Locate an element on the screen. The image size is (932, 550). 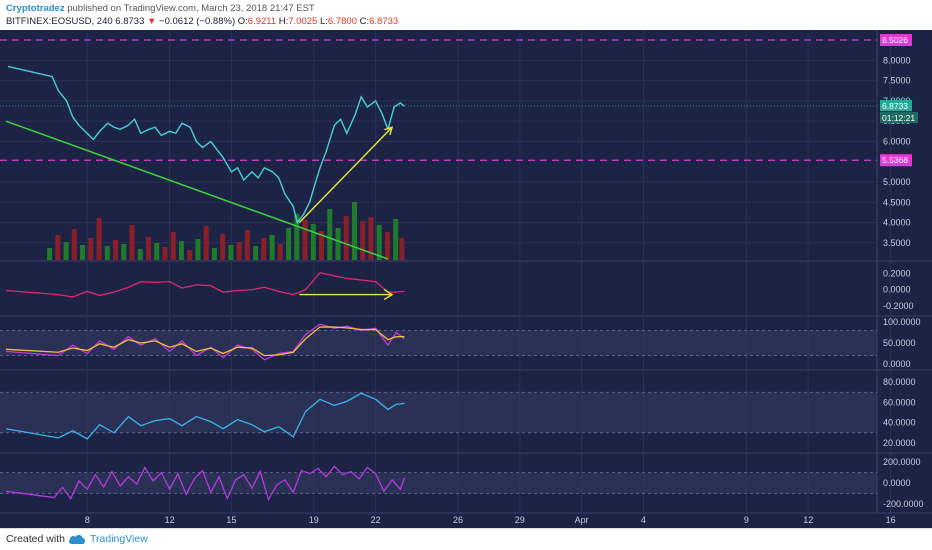
y-tick-label: 3.5000 is located at coordinates (897, 243).